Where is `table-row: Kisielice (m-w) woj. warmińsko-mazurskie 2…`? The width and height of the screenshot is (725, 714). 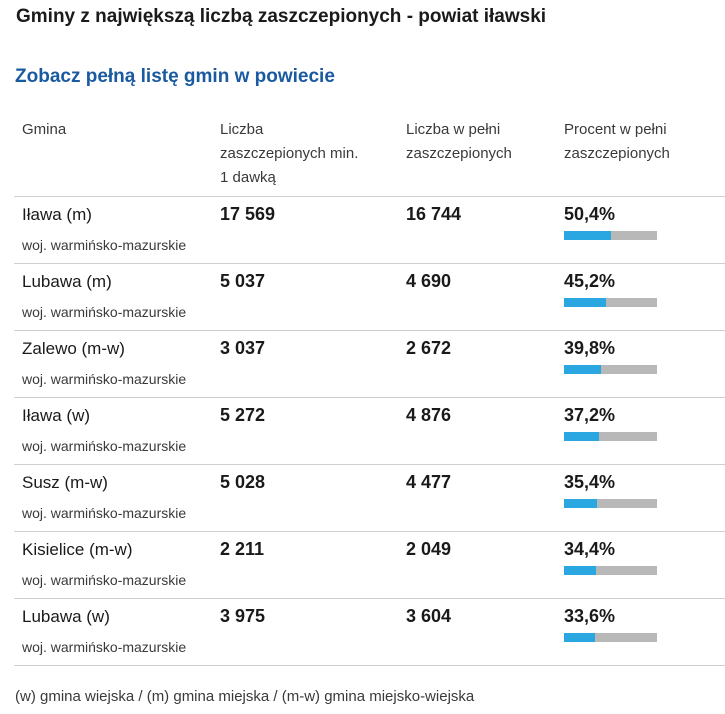
table-row: Kisielice (m-w) woj. warmińsko-mazurskie 2… is located at coordinates (369, 565).